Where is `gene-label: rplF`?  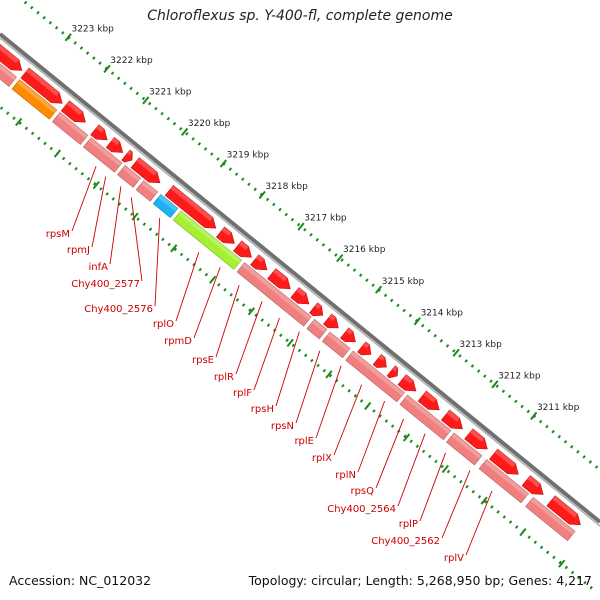
gene-label: rplF is located at coordinates (242, 393).